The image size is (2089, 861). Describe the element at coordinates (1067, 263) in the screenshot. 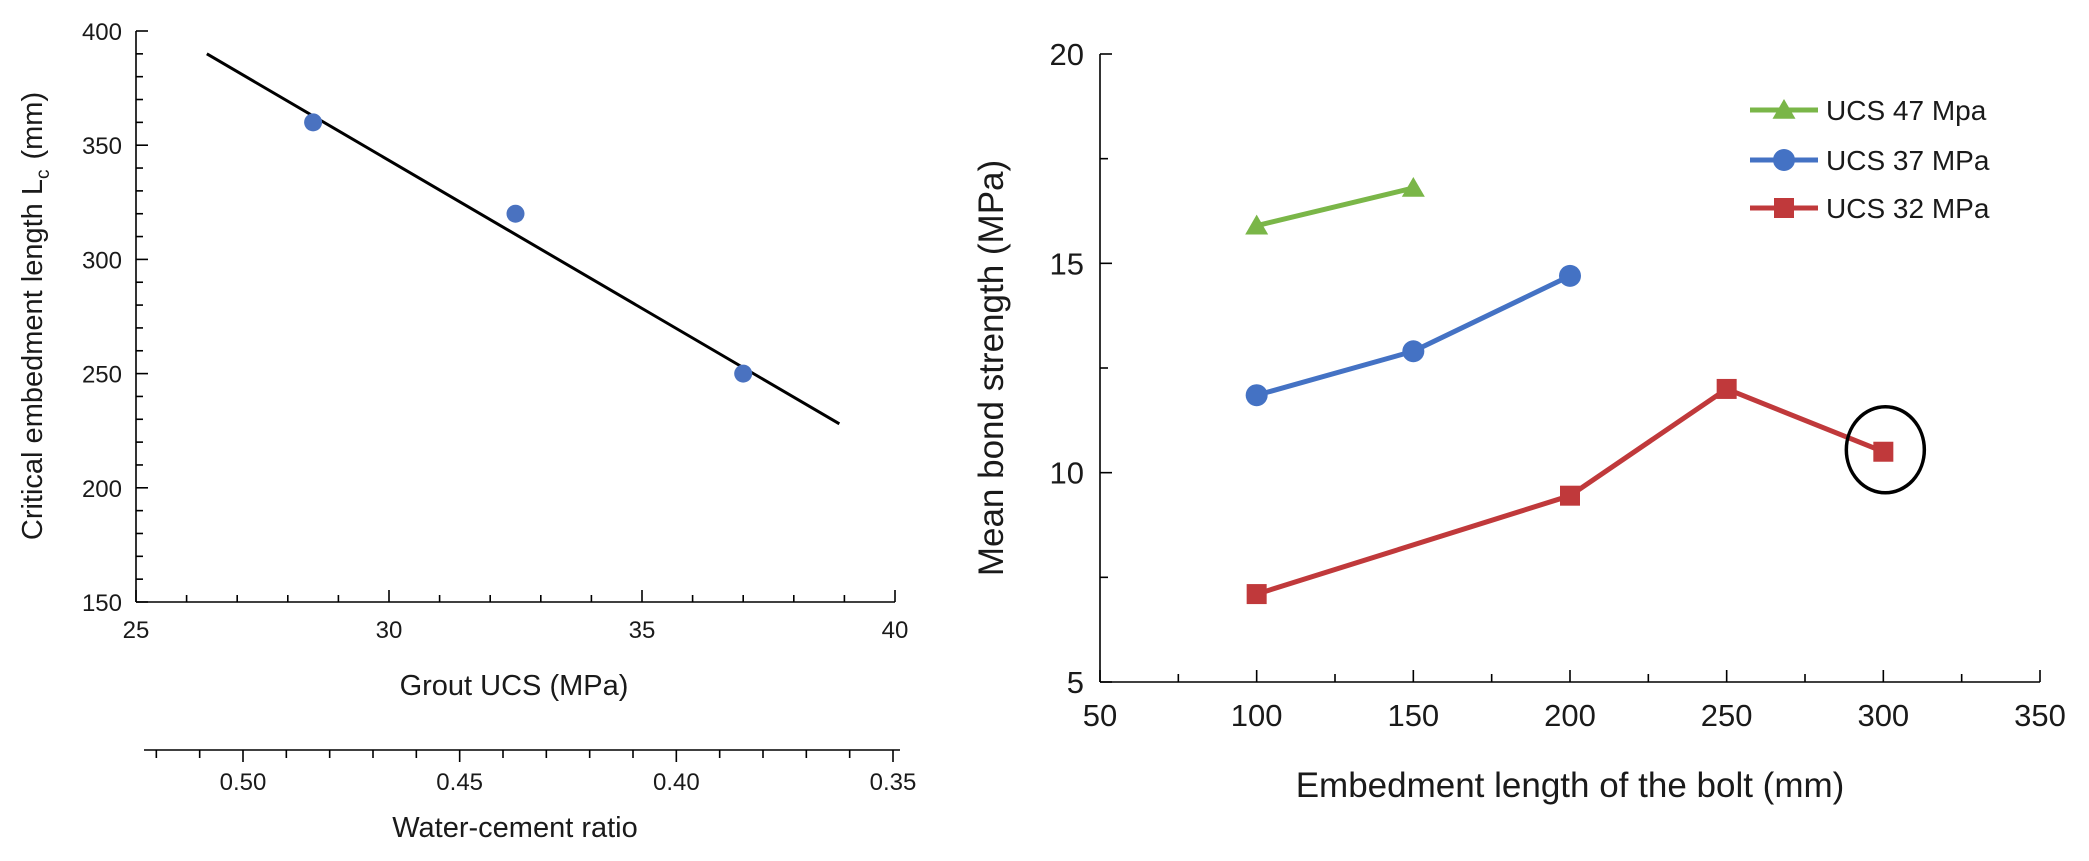

I see `right-y-tick-label: 15` at that location.